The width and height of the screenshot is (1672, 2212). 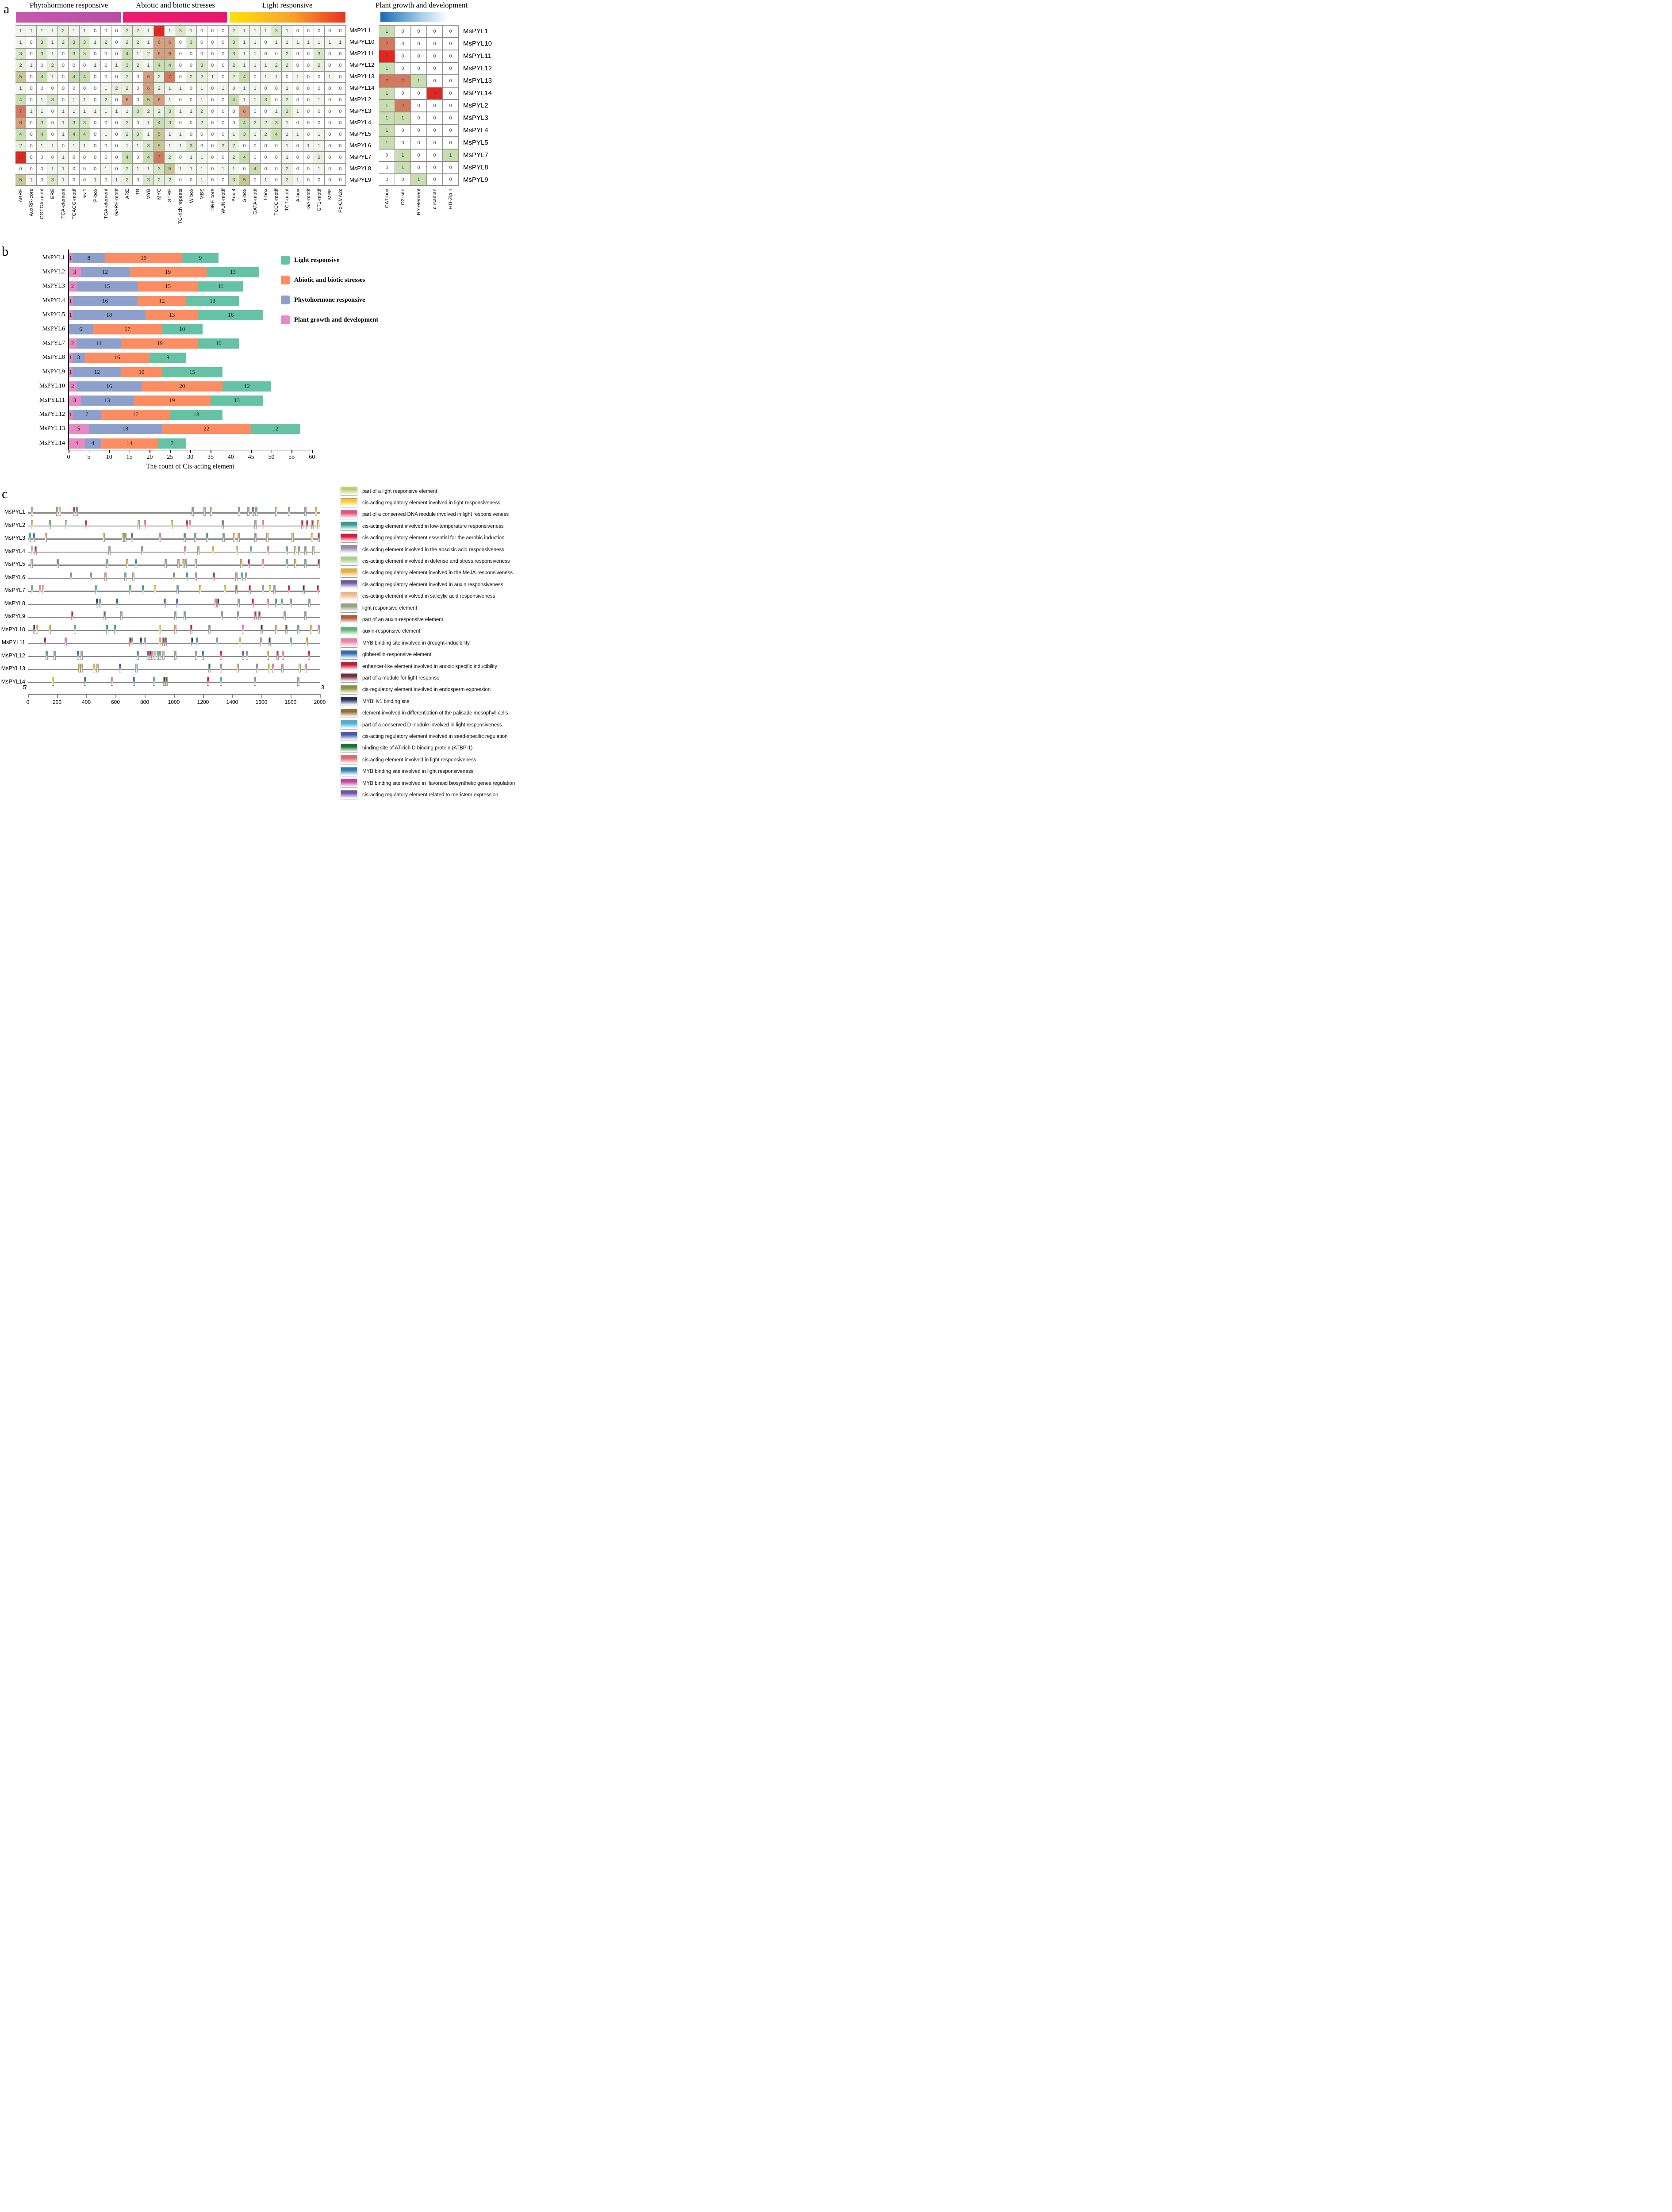 I want to click on bar-category-label: MsPYL9, so click(x=53, y=371).